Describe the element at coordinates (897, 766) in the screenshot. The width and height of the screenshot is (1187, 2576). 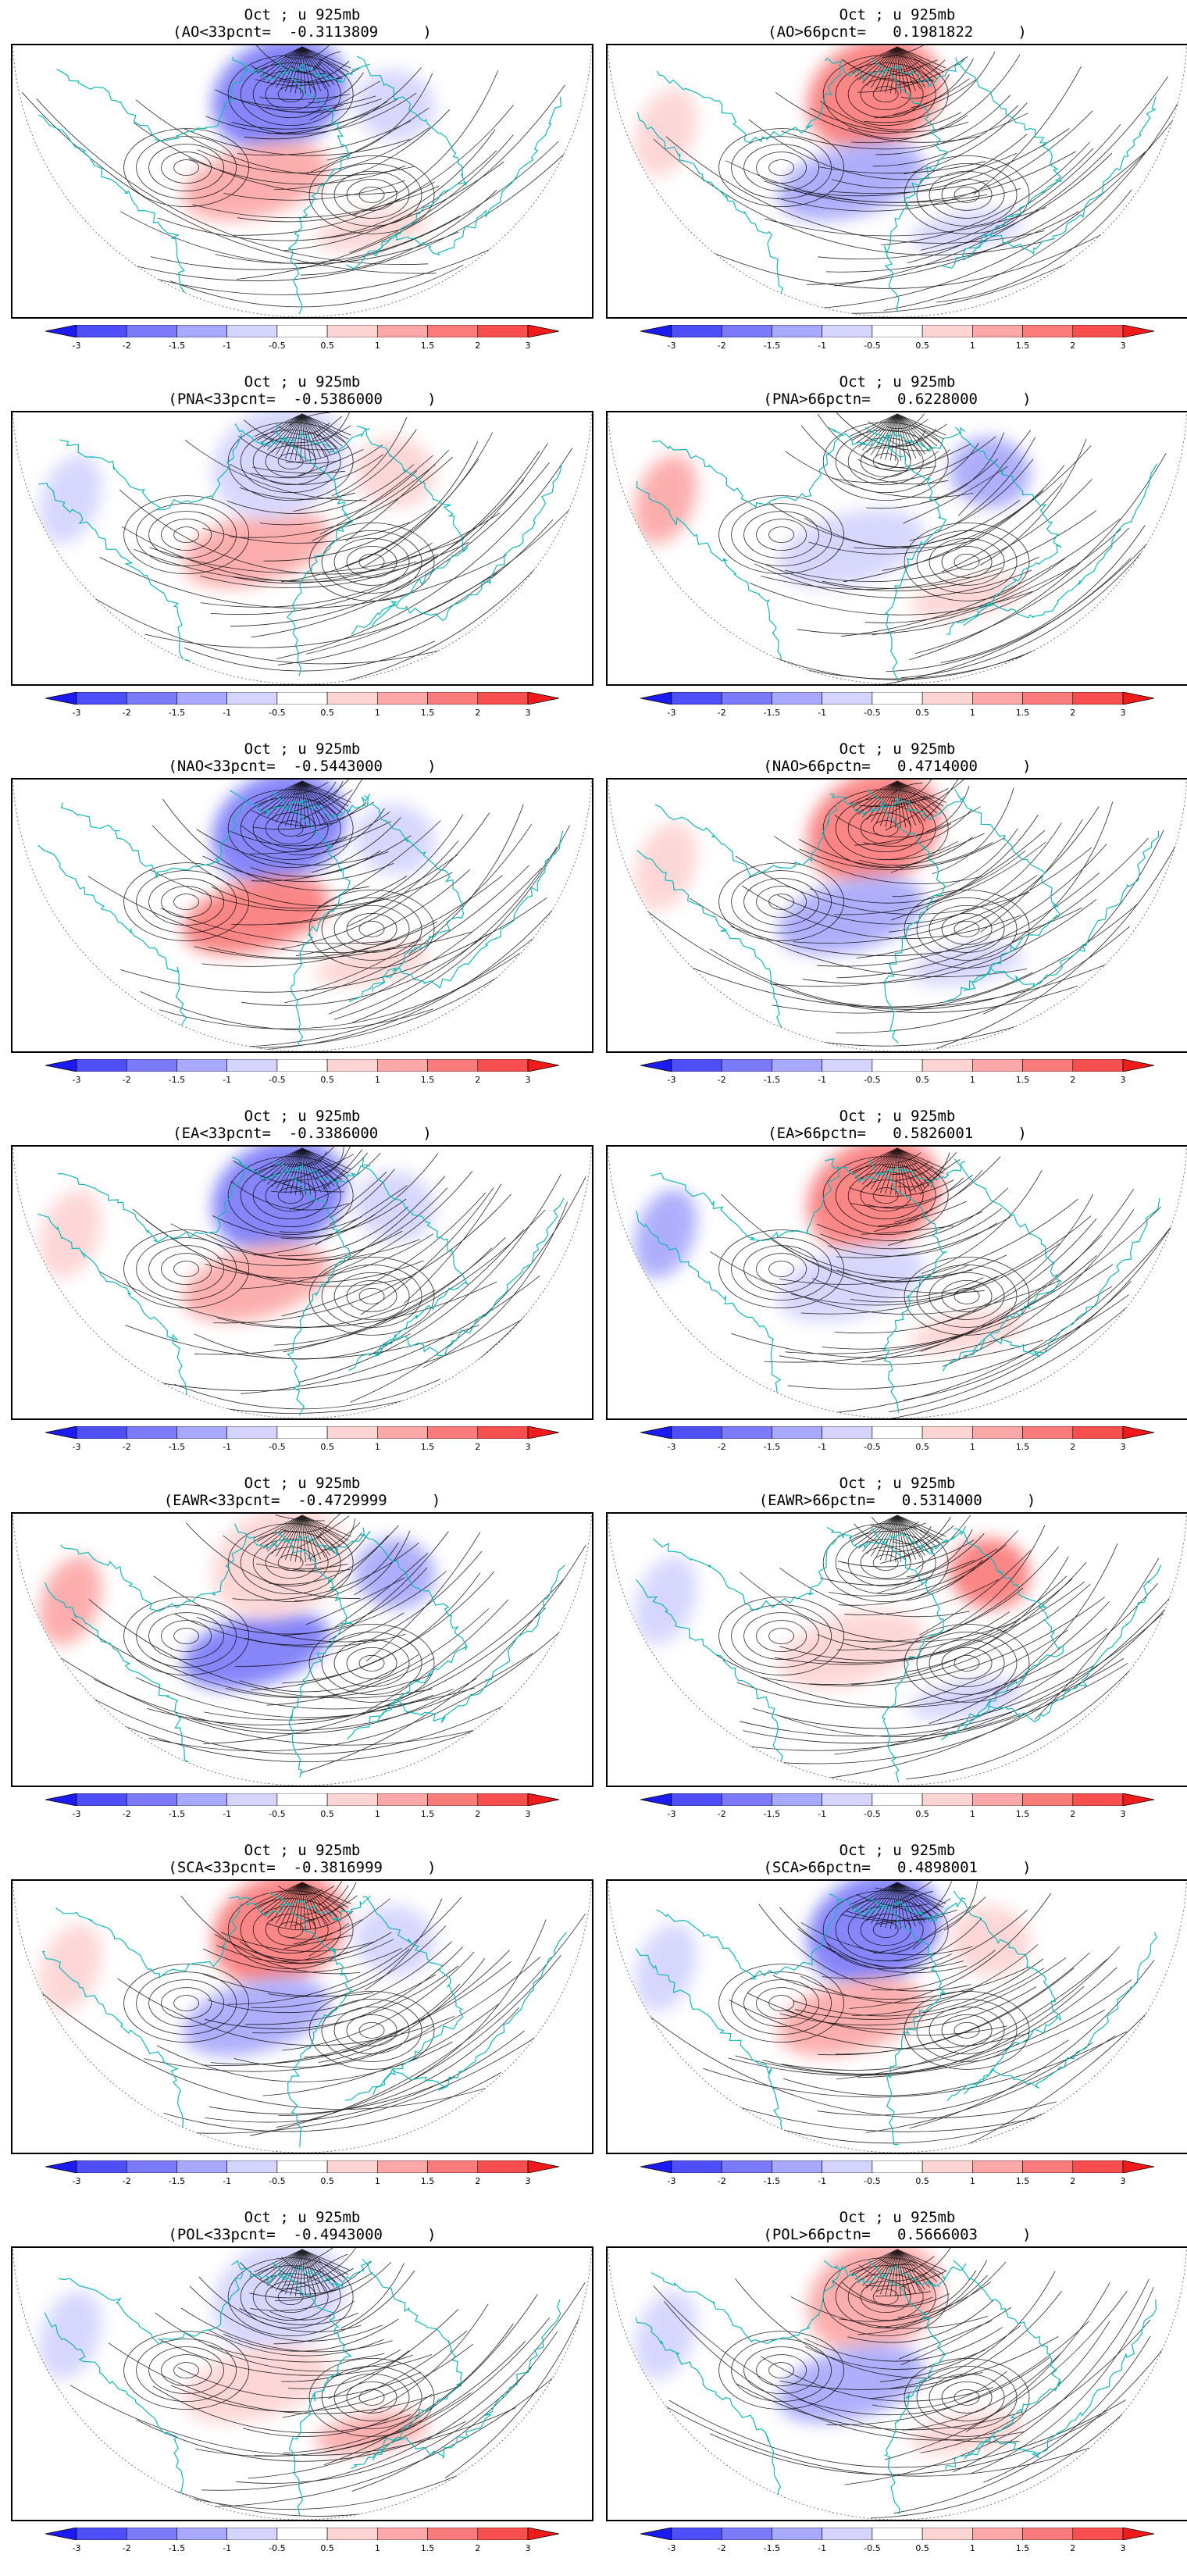
I see `panel-title-line2: (NAO>66pctn= 0.4714000 )` at that location.